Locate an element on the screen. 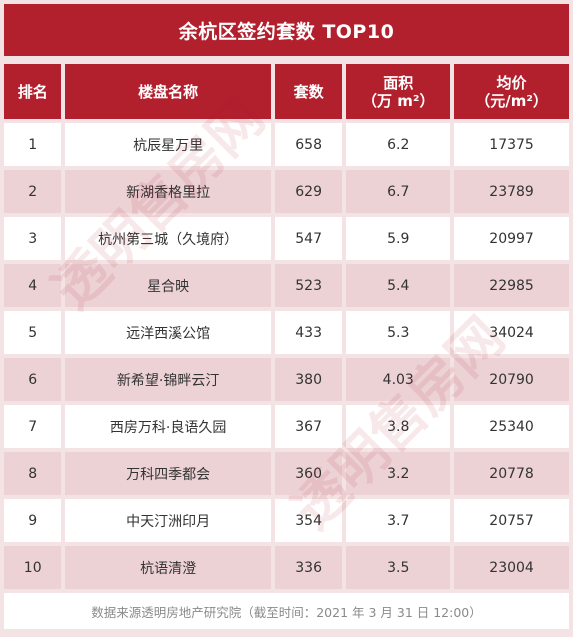 This screenshot has width=573, height=637. header-price-label: 均价 is located at coordinates (511, 82).